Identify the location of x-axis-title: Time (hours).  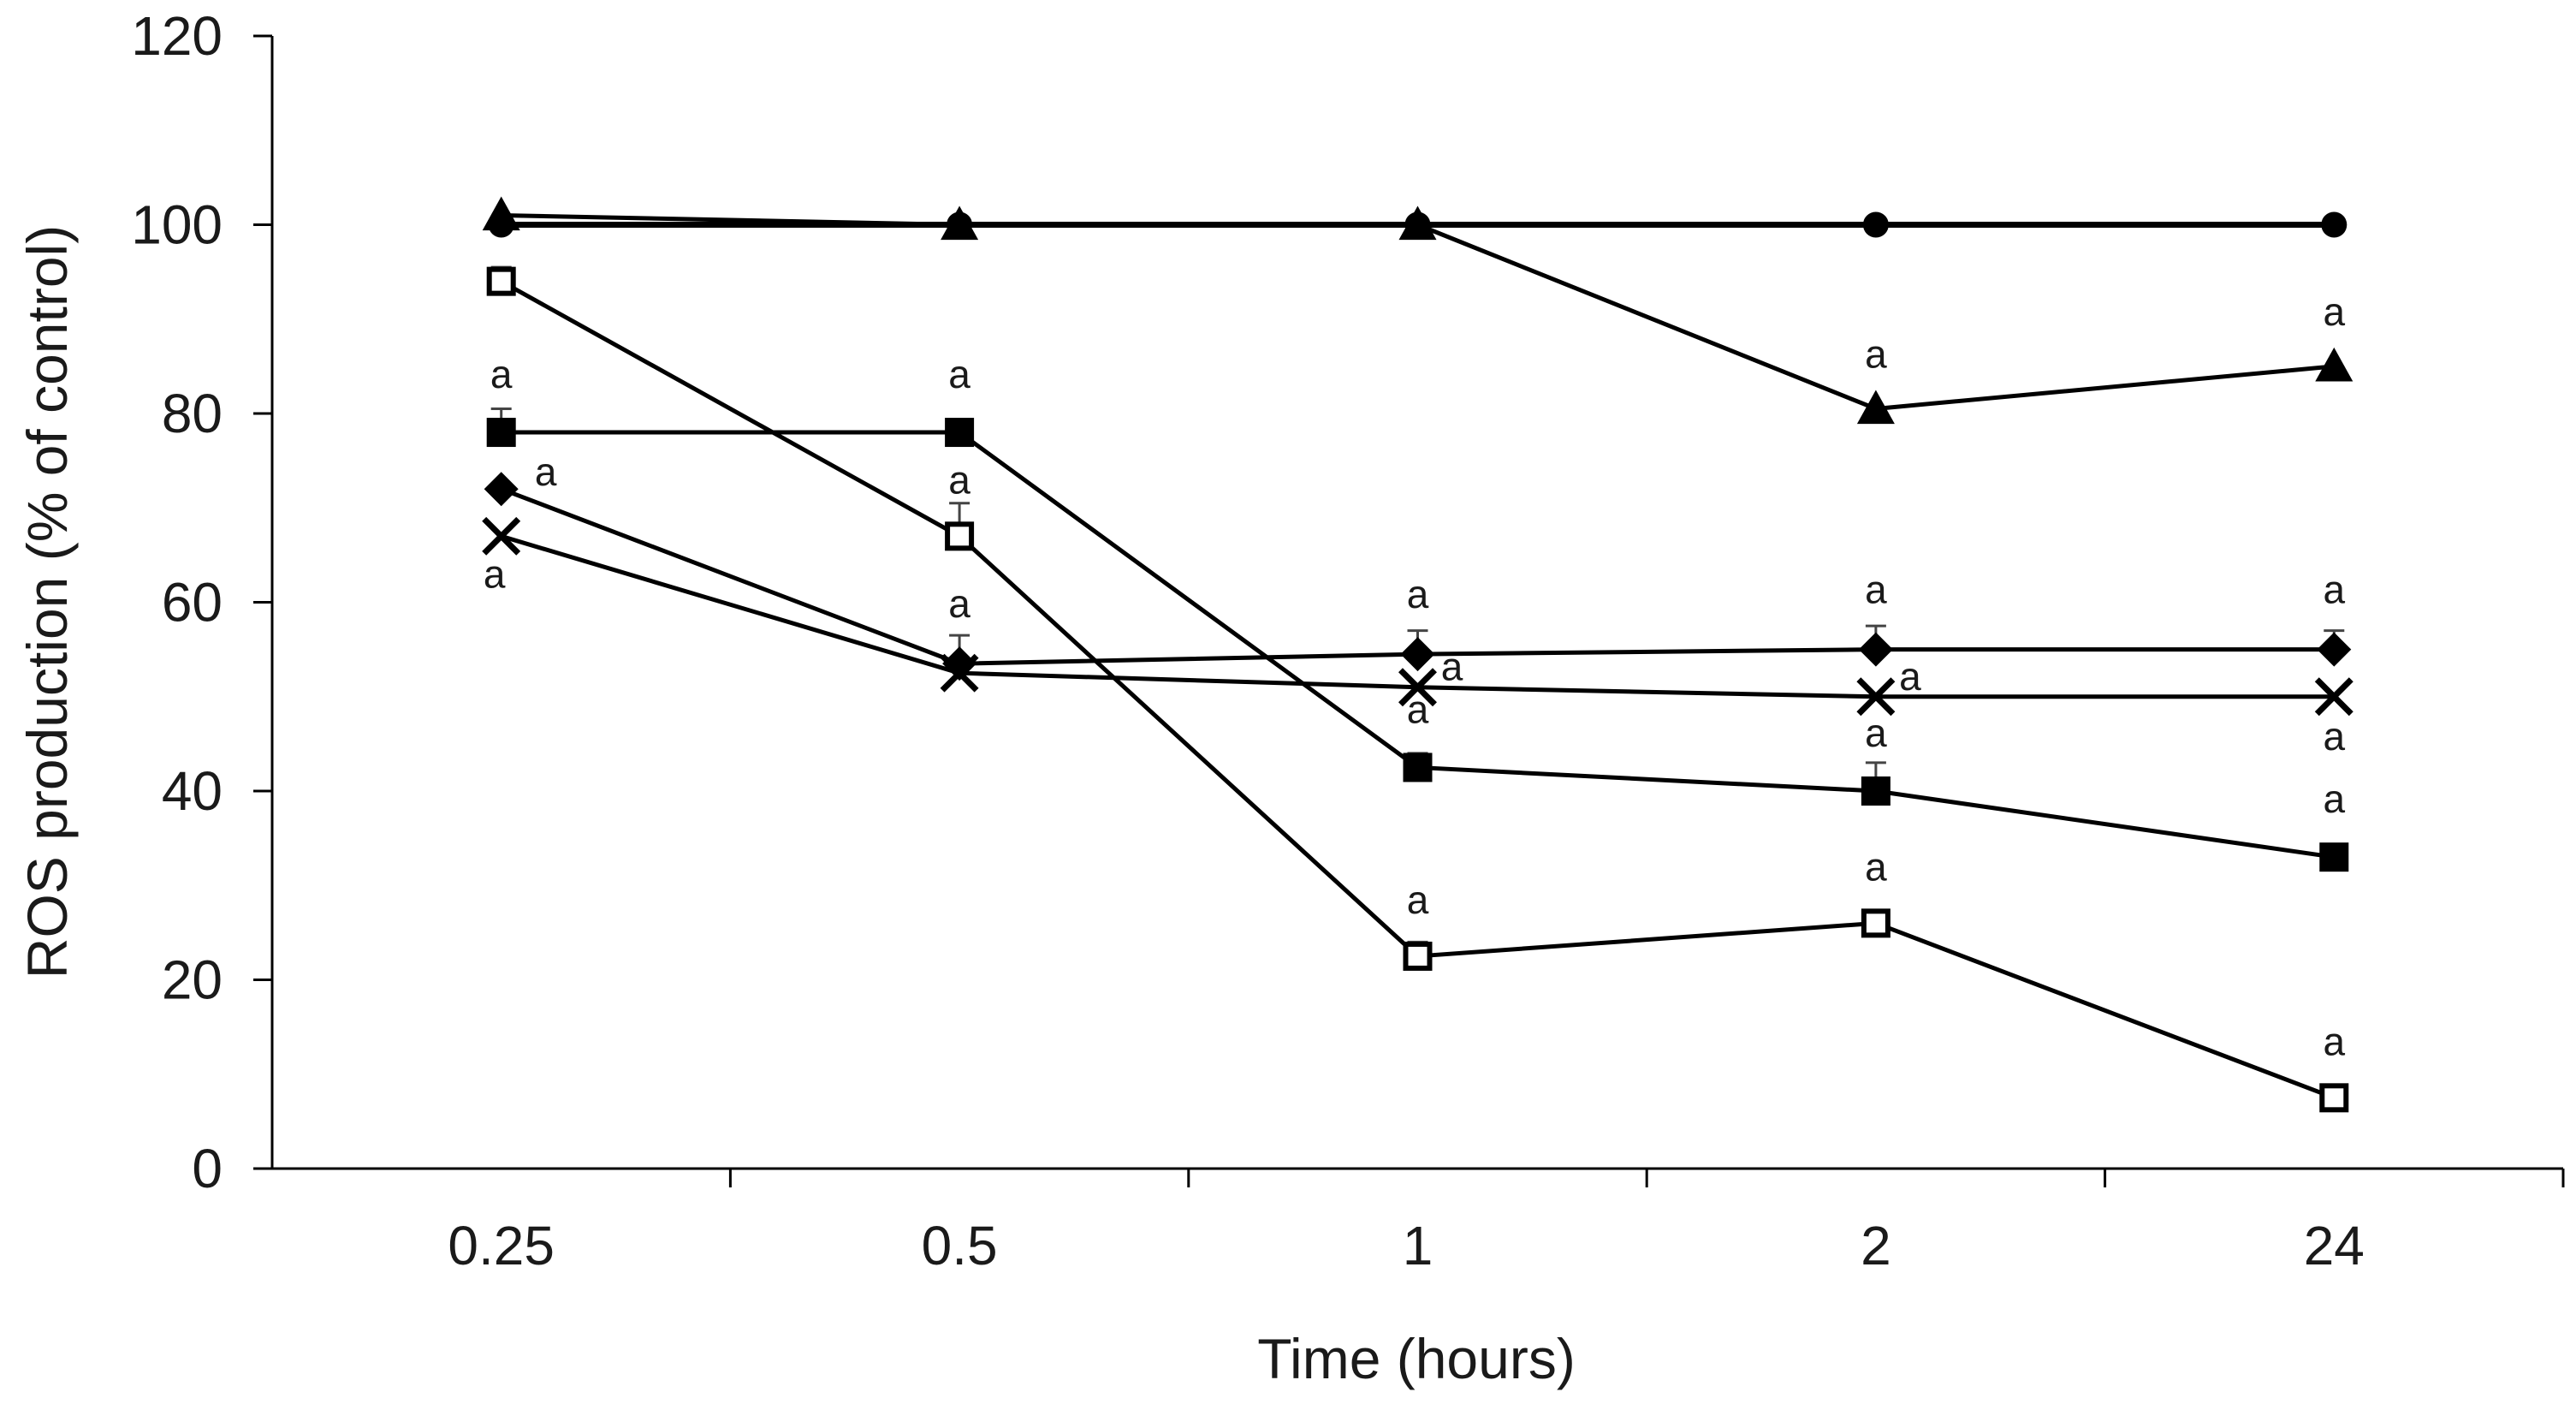
(1416, 1358).